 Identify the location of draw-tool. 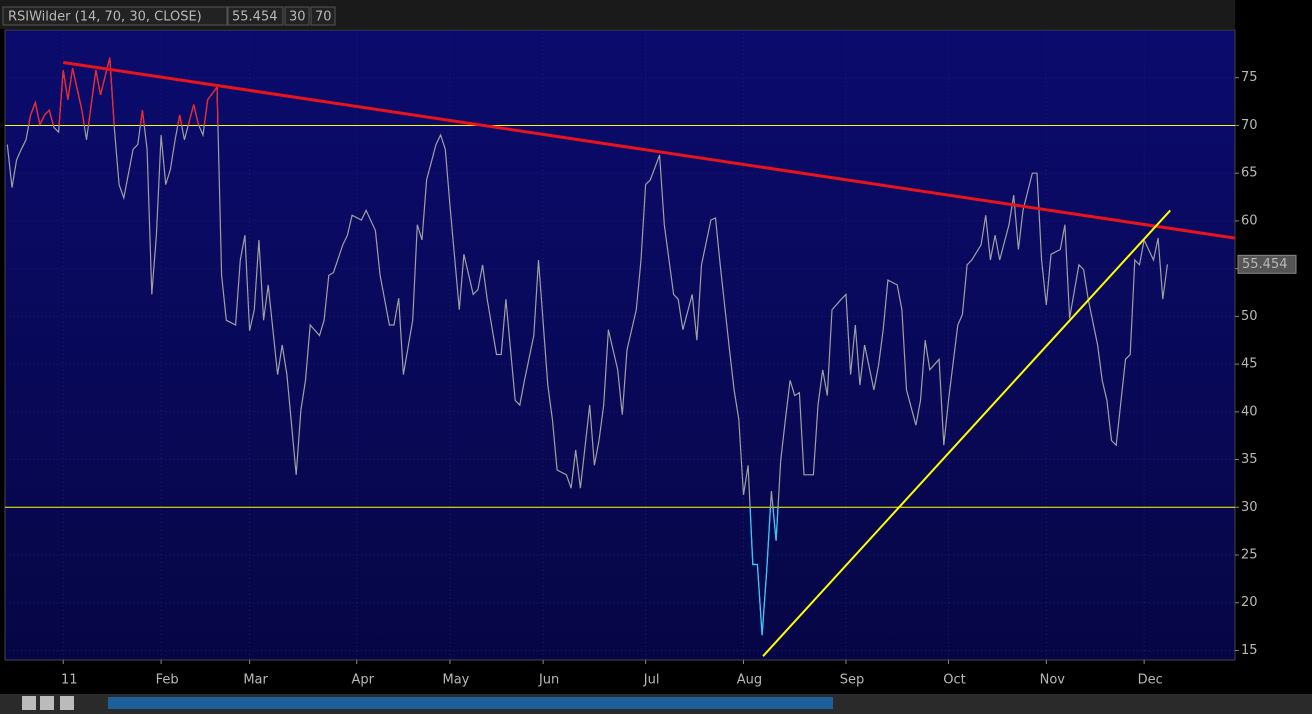
(67, 703).